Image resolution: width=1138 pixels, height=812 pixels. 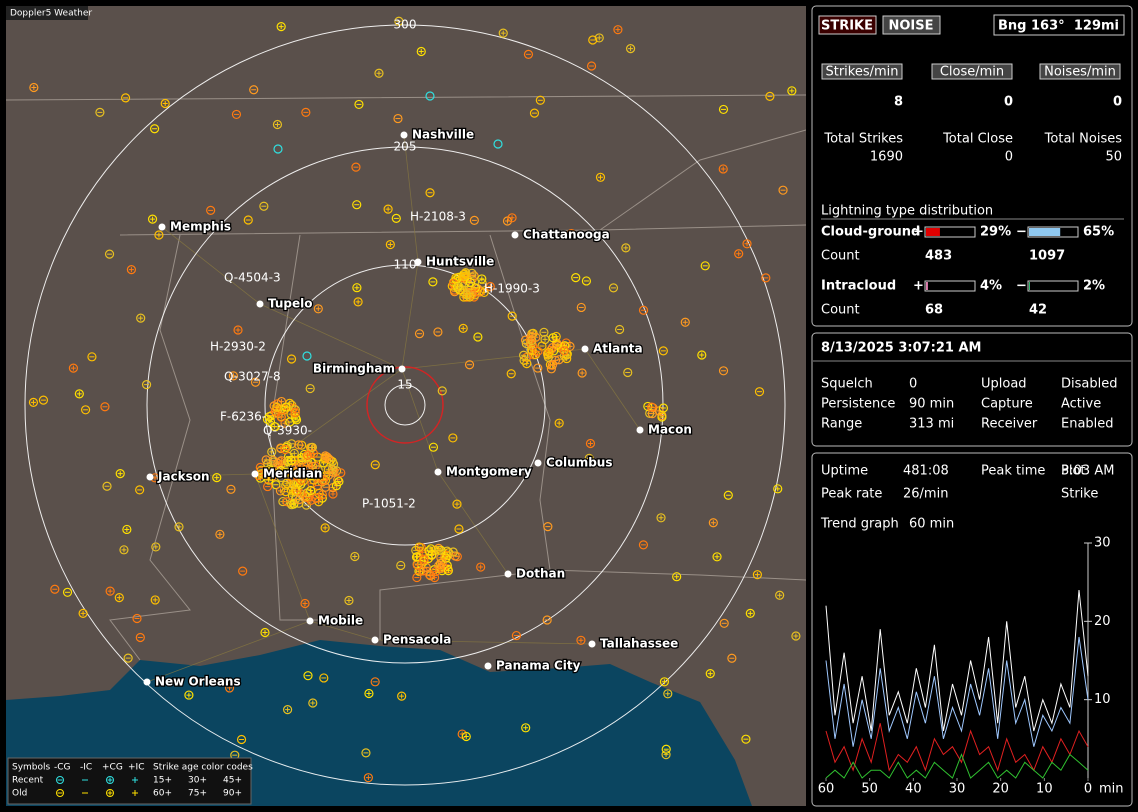 I want to click on strike-button, so click(x=847, y=25).